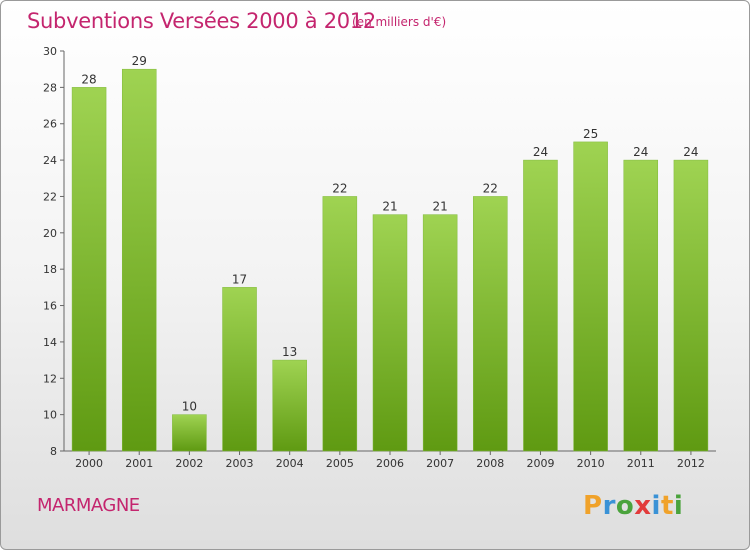  Describe the element at coordinates (691, 463) in the screenshot. I see `x-tick-label-2012: 2012` at that location.